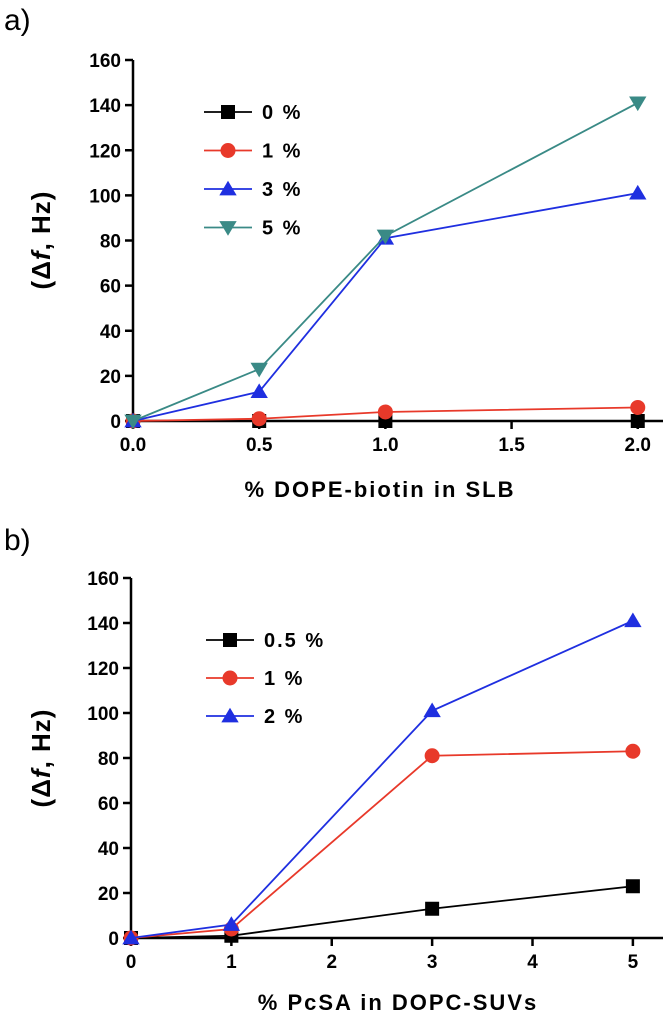 This screenshot has height=1020, width=669. What do you see at coordinates (17, 540) in the screenshot?
I see `panel-label-b: b)` at bounding box center [17, 540].